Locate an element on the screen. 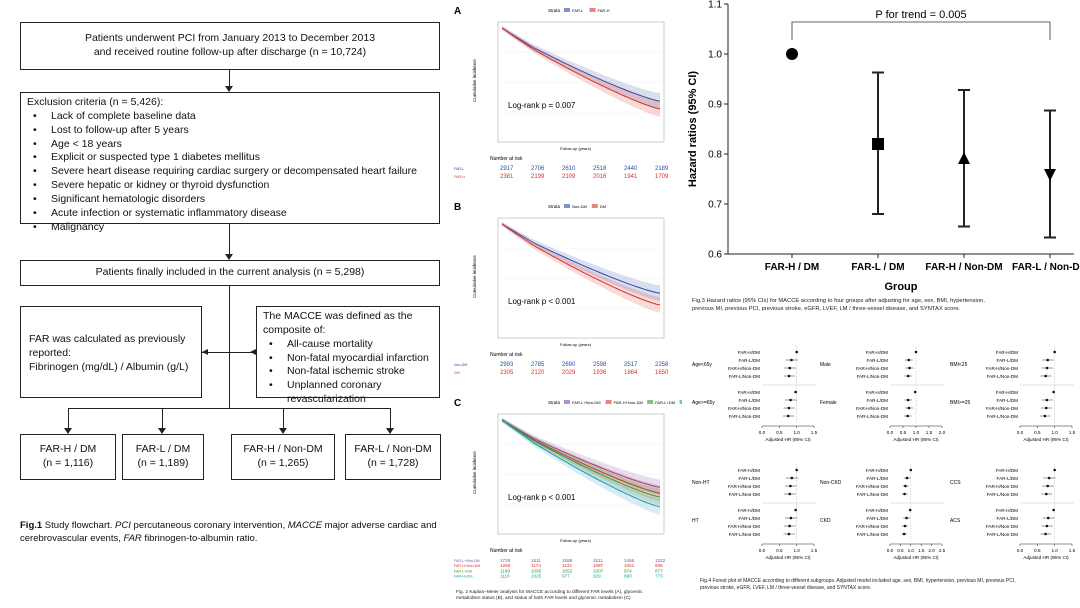 Image resolution: width=1080 pixels, height=608 pixels. legend-label: DM is located at coordinates (603, 206).